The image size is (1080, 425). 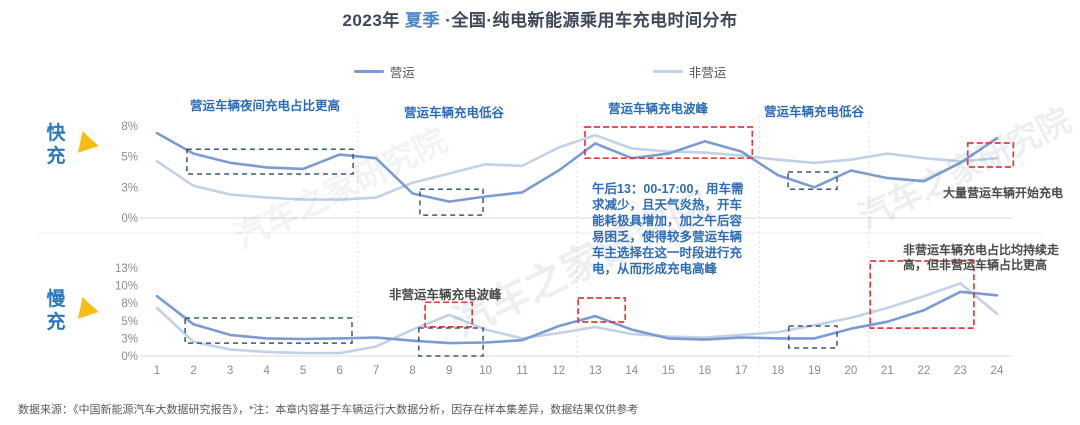 I want to click on x-axis-label: 3, so click(x=230, y=371).